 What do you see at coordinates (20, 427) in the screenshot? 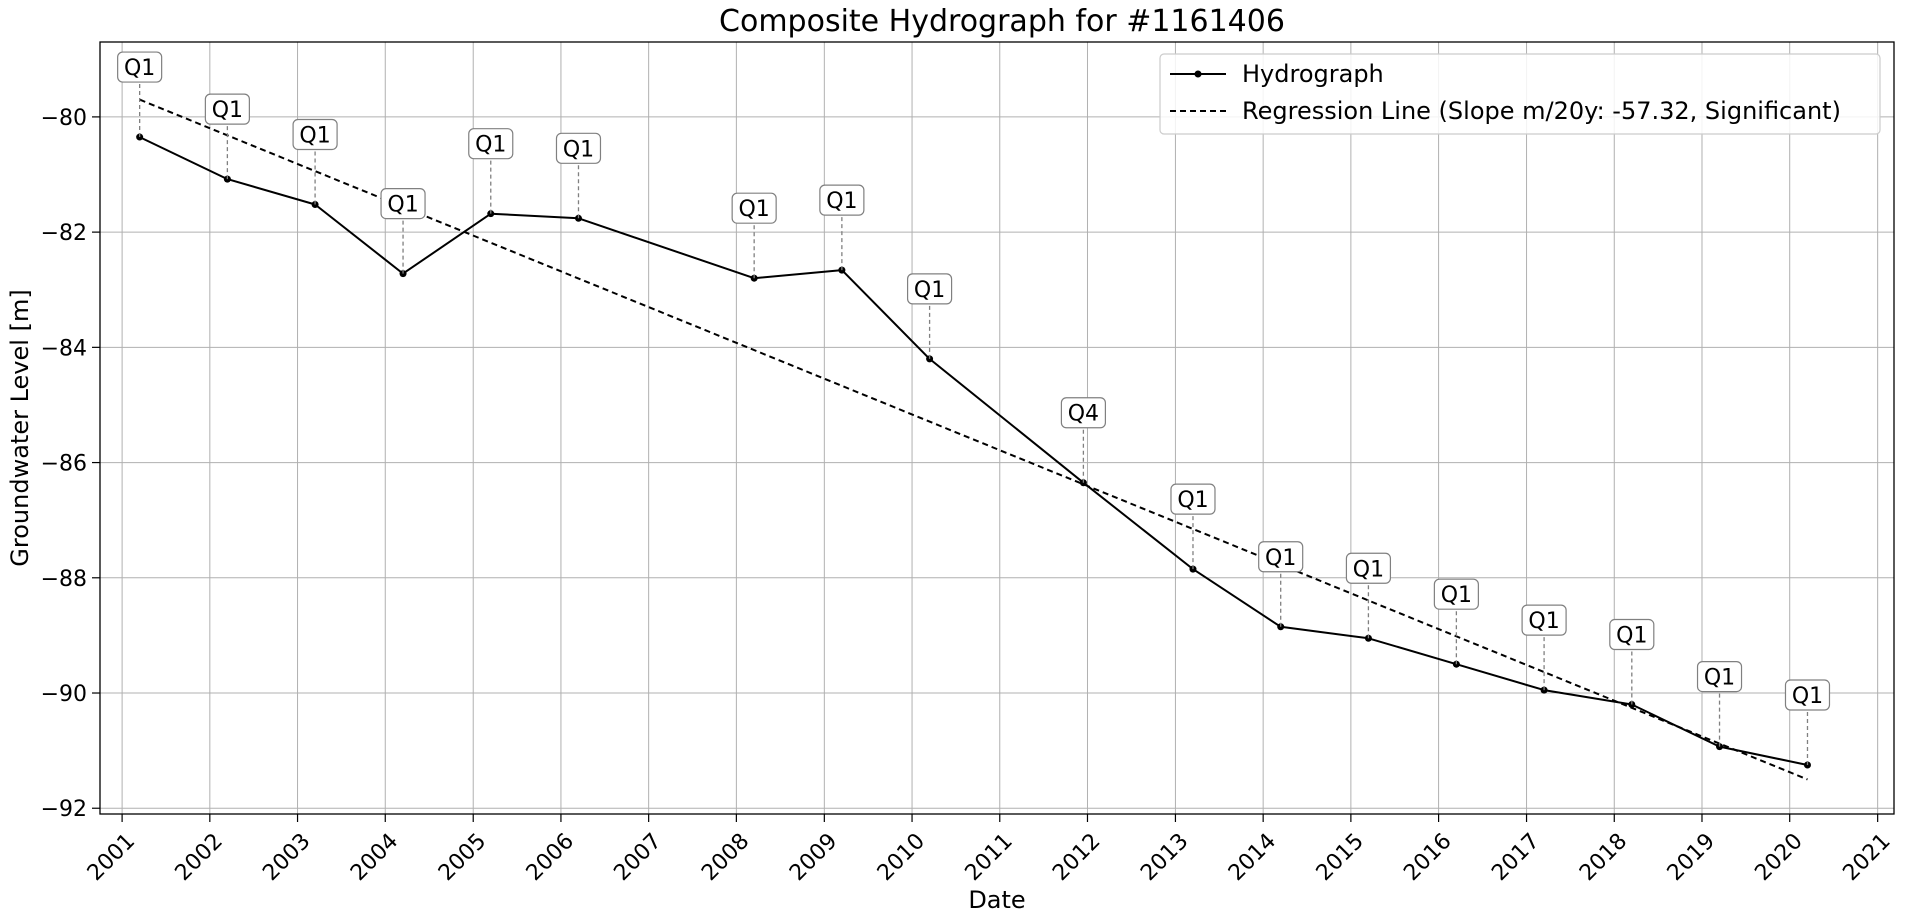
I see `y-axis-title: Groundwater Level [m]` at bounding box center [20, 427].